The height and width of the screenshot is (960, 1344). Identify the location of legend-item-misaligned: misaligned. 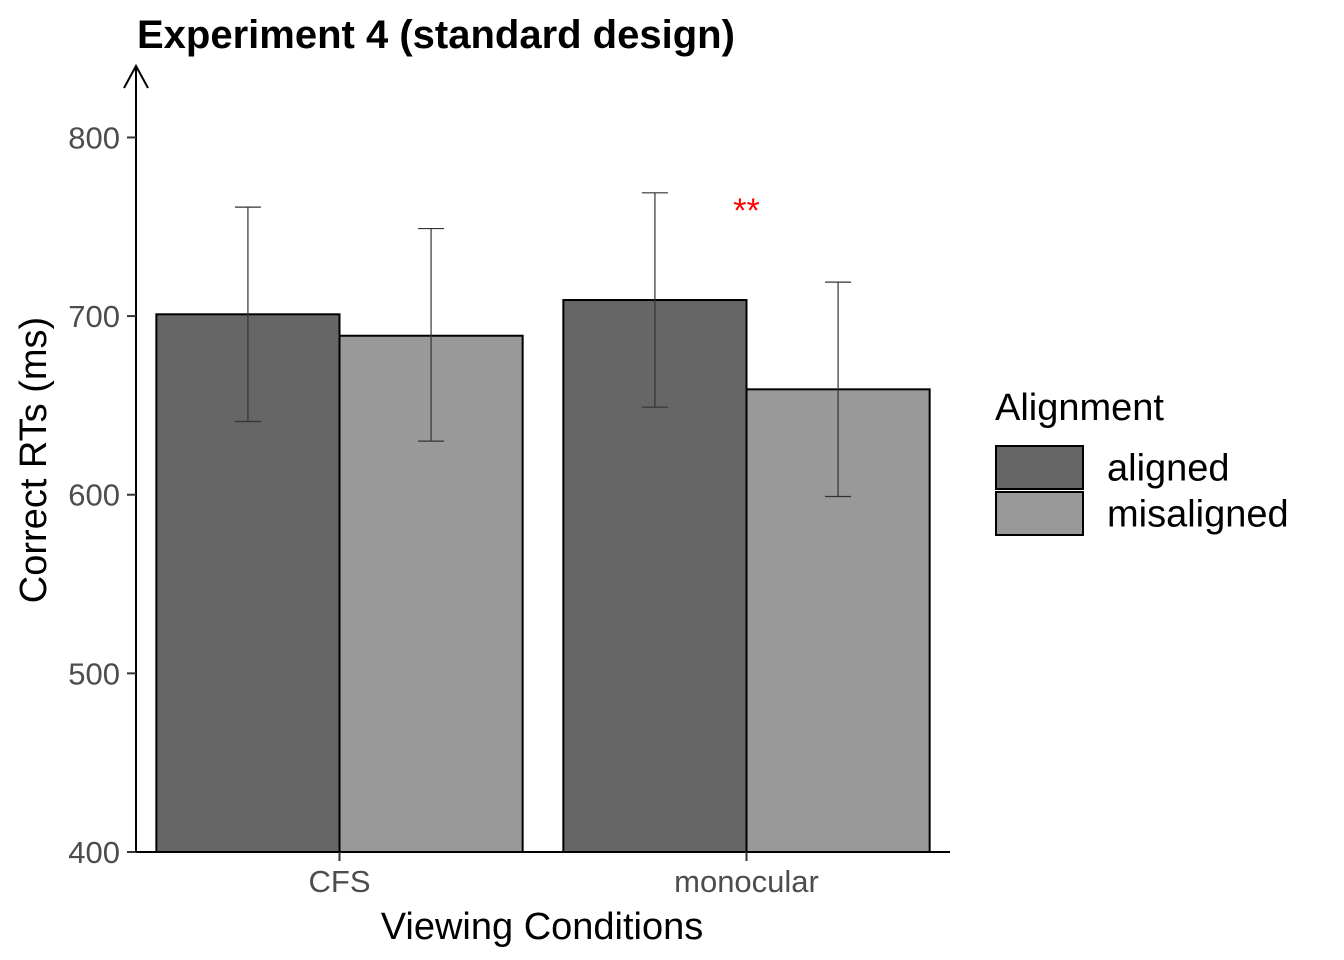
(1142, 513).